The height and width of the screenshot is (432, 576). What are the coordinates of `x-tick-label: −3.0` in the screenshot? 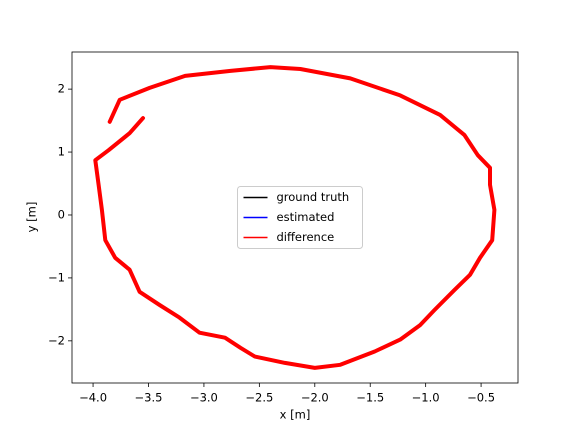 It's located at (204, 398).